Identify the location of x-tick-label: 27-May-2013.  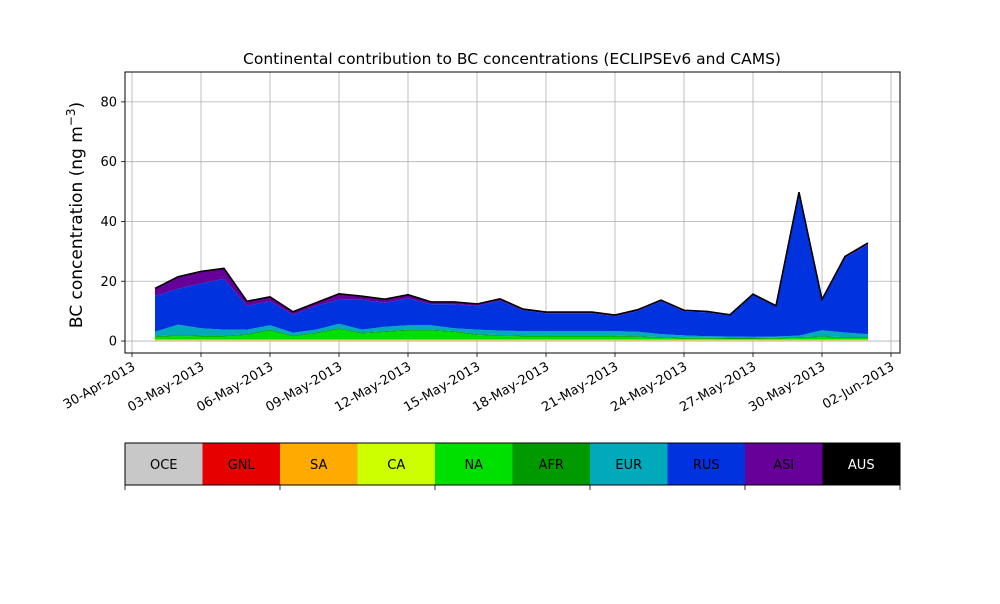
(718, 387).